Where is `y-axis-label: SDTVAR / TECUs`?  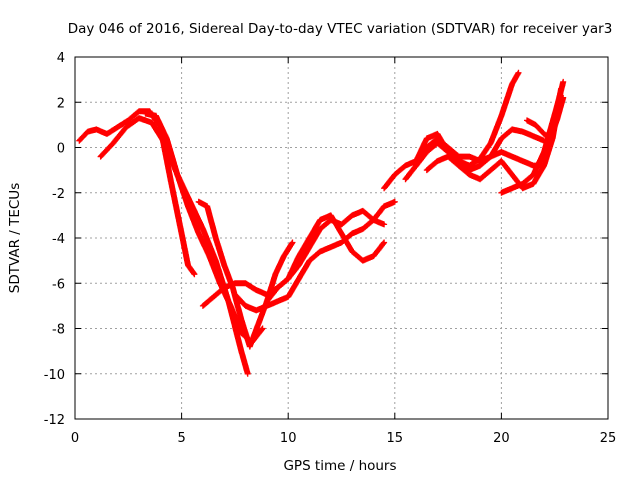
y-axis-label: SDTVAR / TECUs is located at coordinates (15, 238).